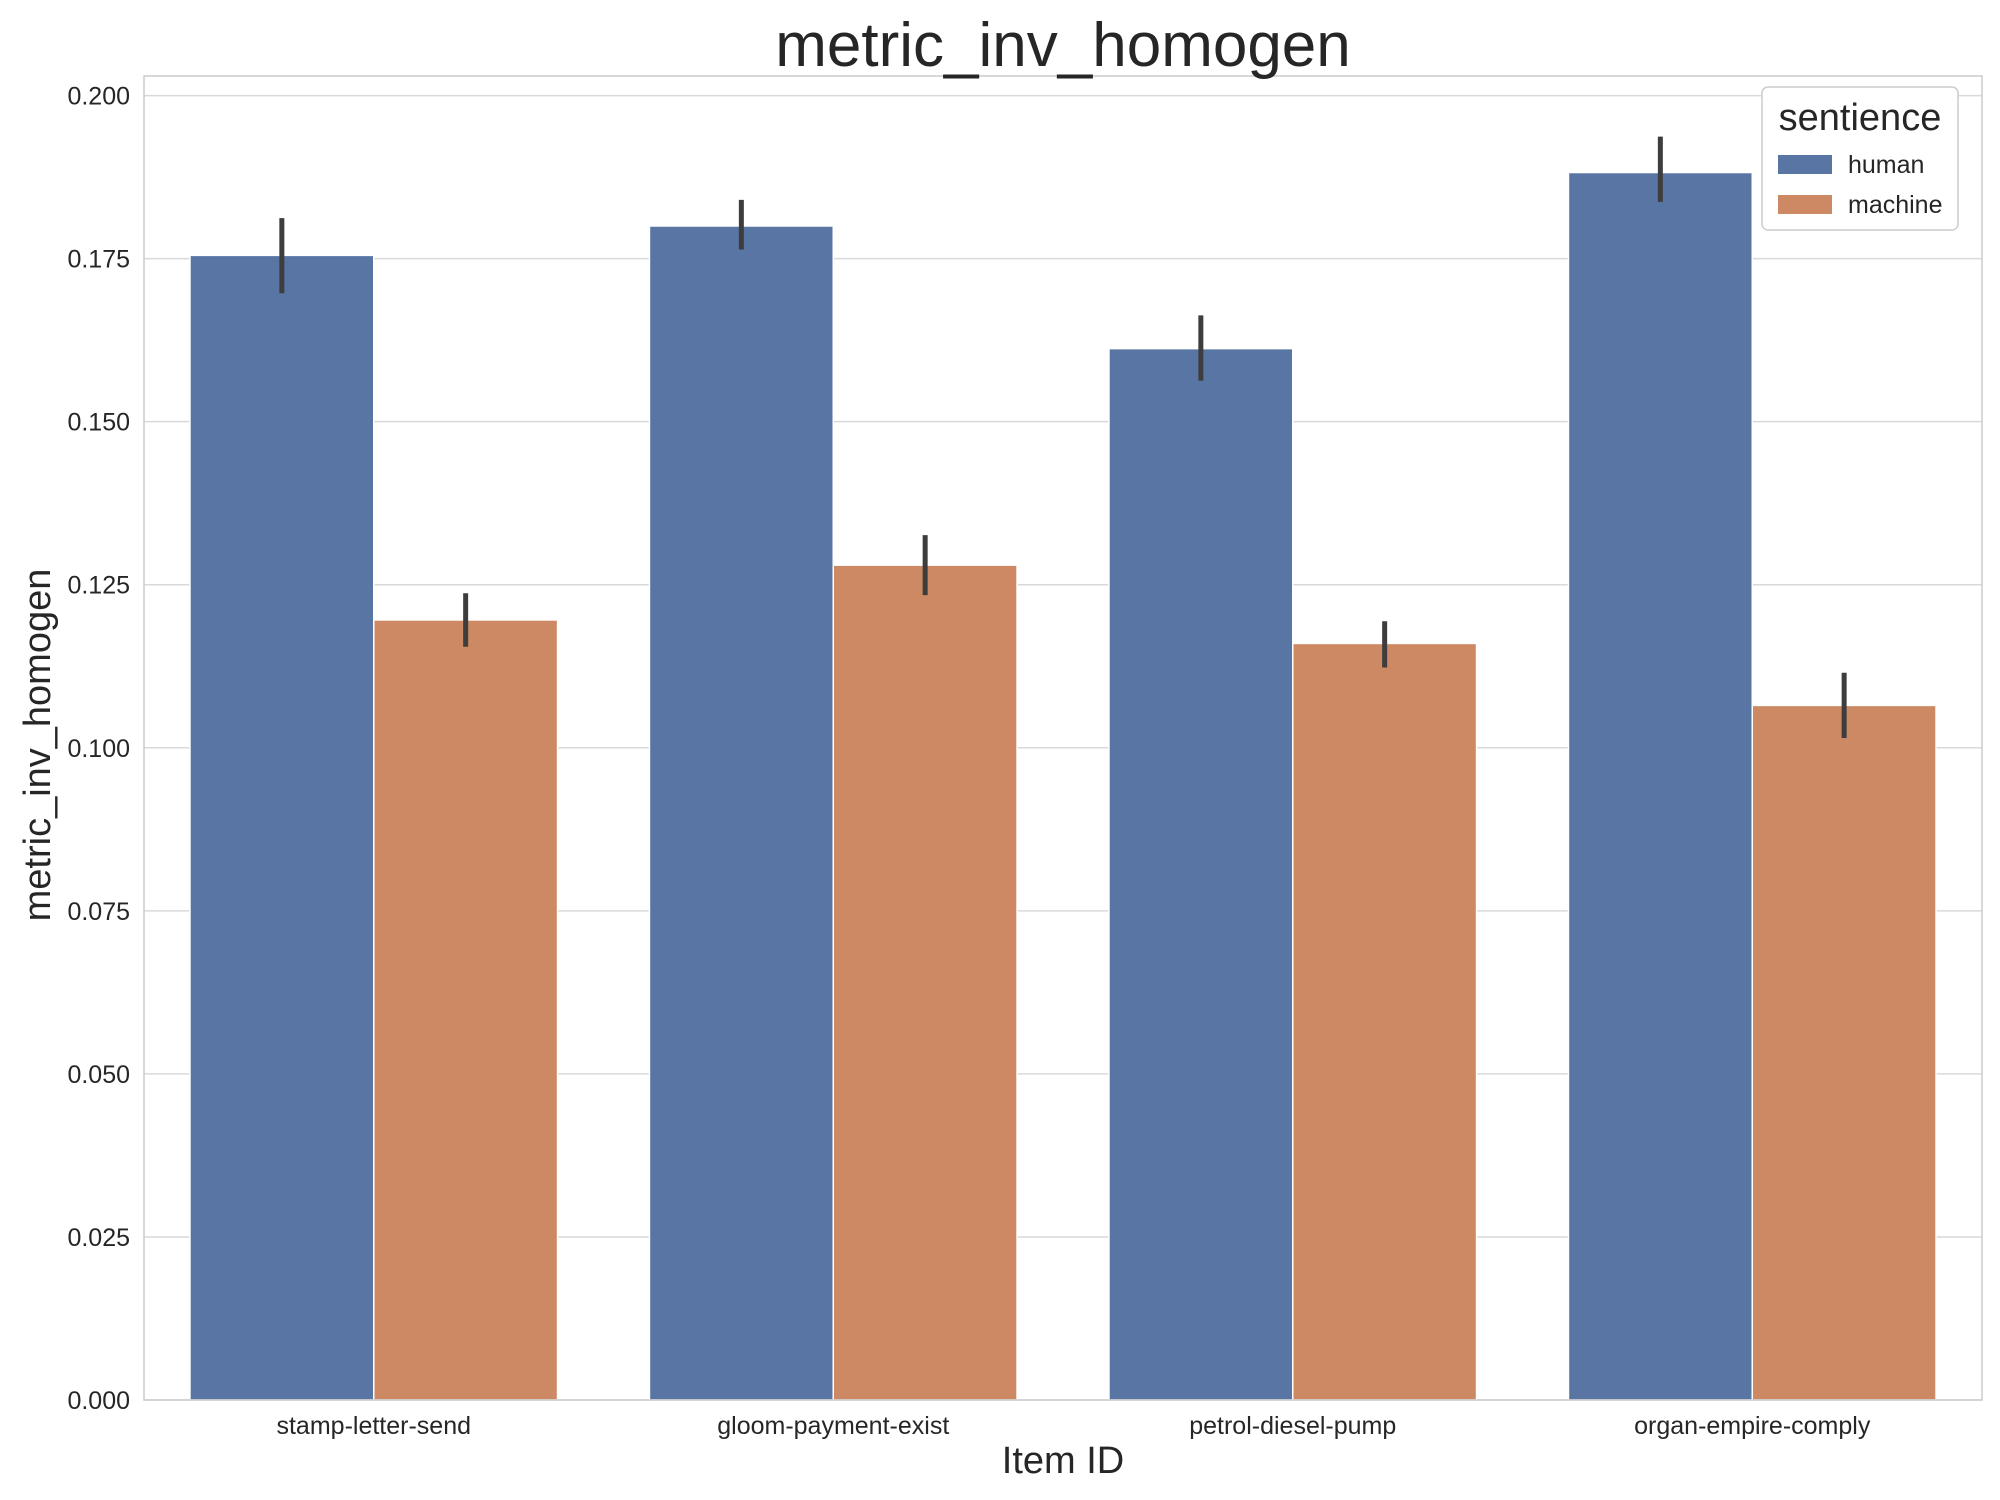 This screenshot has width=2000, height=1500. What do you see at coordinates (1063, 1461) in the screenshot?
I see `x-axis-label: Item ID` at bounding box center [1063, 1461].